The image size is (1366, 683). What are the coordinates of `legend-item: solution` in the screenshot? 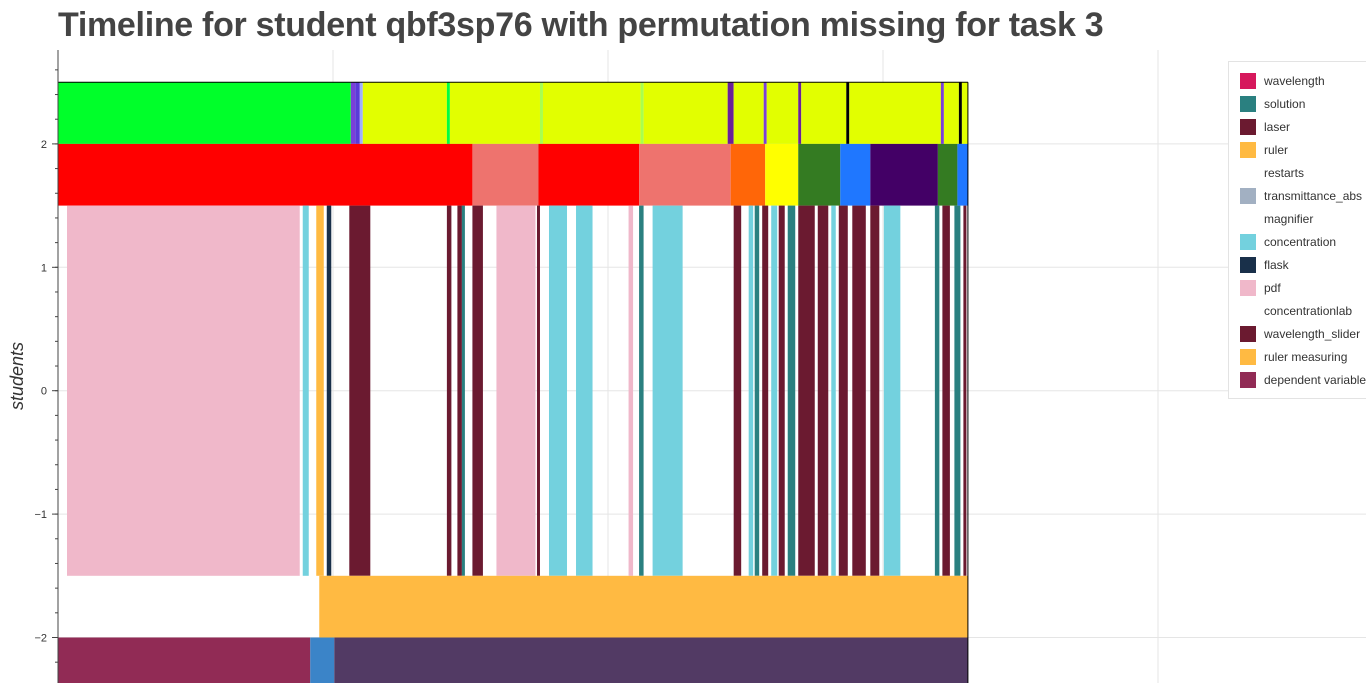 It's located at (1297, 104).